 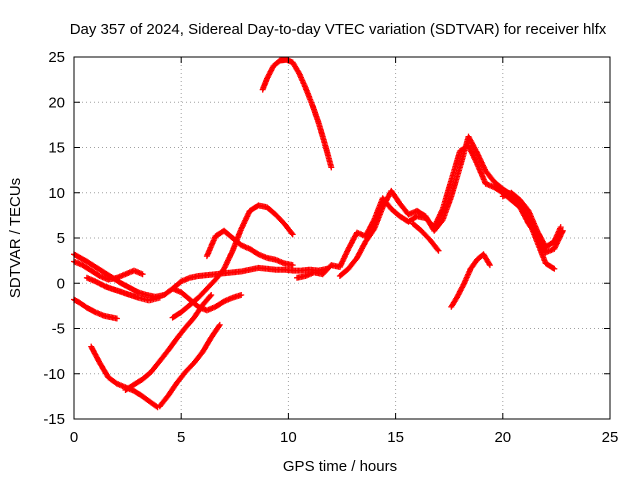 What do you see at coordinates (56, 193) in the screenshot?
I see `y-tick-label: 10` at bounding box center [56, 193].